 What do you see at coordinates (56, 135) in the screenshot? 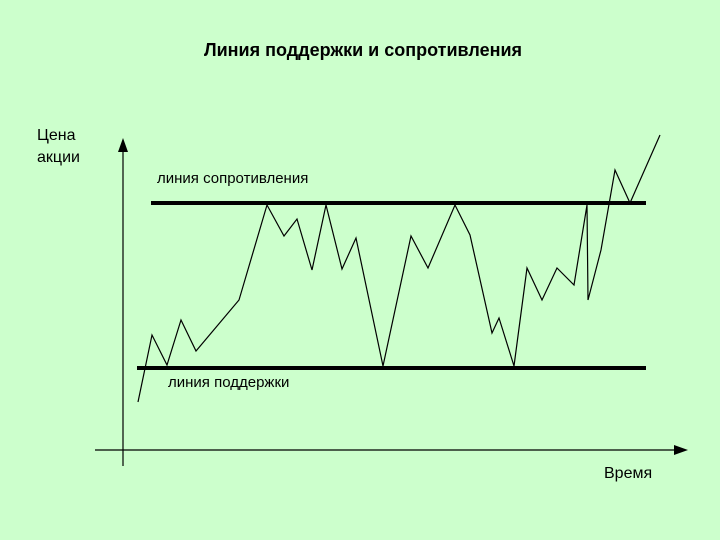
I see `y-axis-label: Цена` at bounding box center [56, 135].